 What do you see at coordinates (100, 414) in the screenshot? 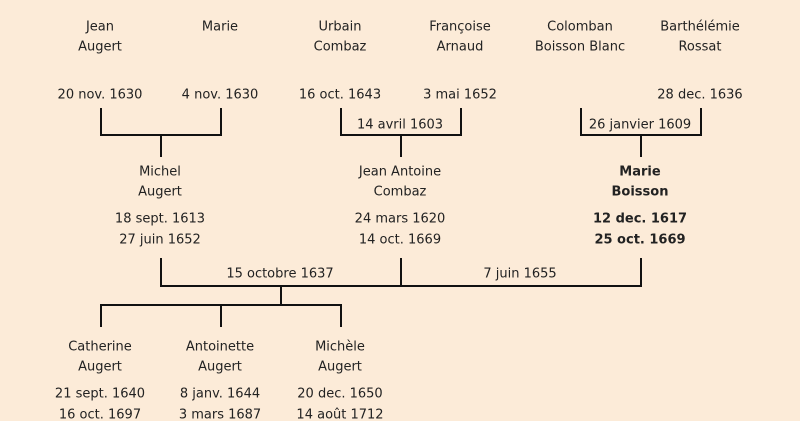
I see `person-date: 16 oct. 1697` at bounding box center [100, 414].